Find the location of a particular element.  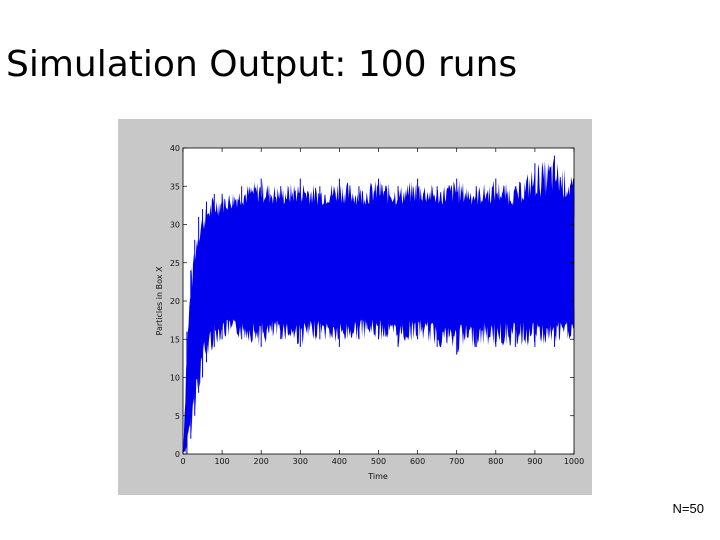

y-tick-label: 0 is located at coordinates (177, 454).